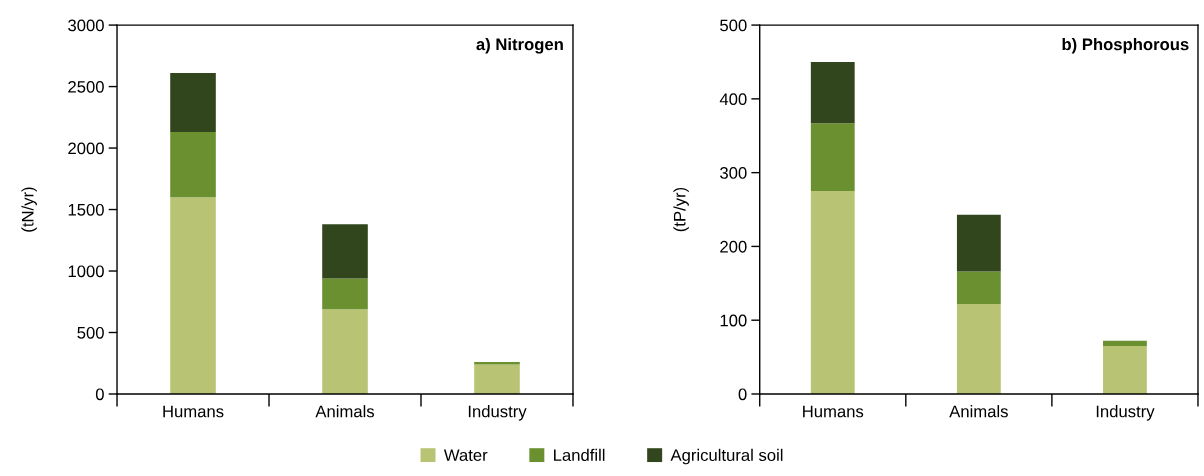  I want to click on legend-label: Agricultural soil, so click(726, 456).